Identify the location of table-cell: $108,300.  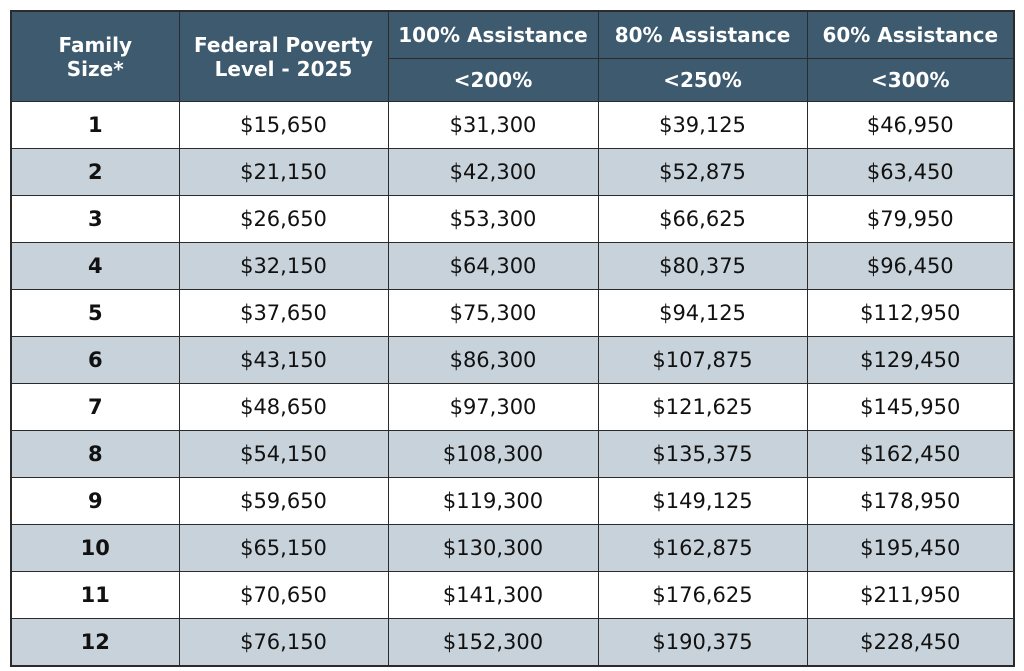
(493, 454).